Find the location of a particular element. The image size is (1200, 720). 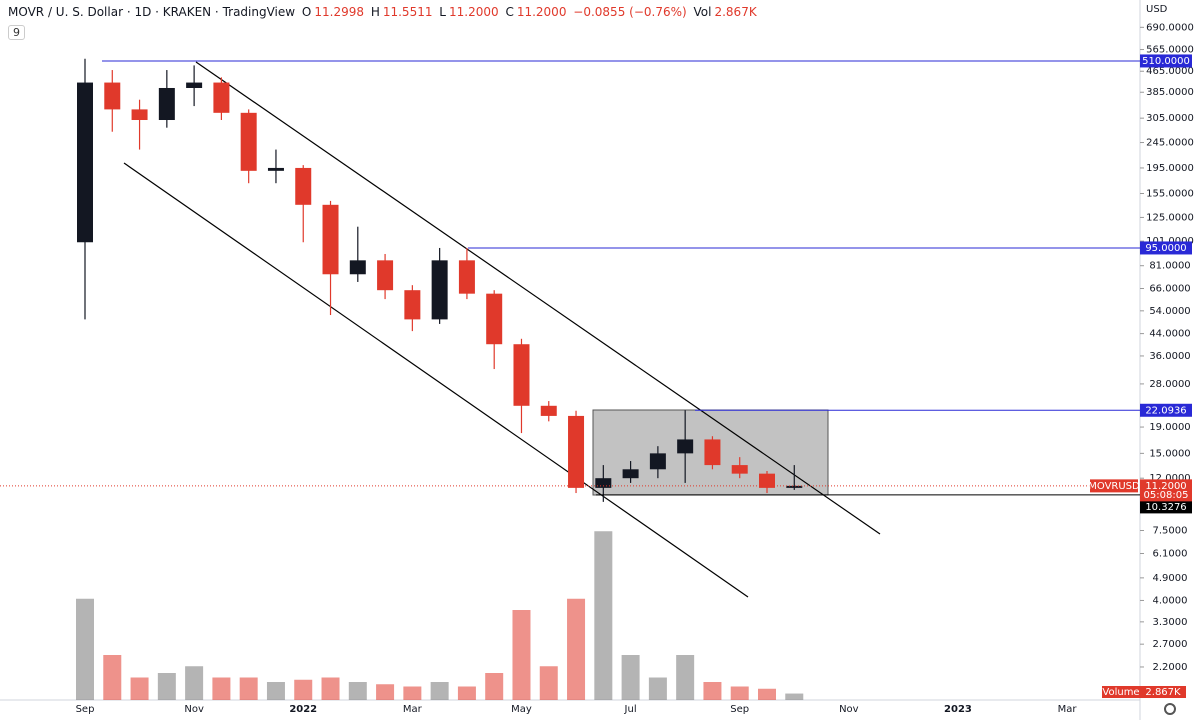

x-tick-label: Mar is located at coordinates (413, 709).